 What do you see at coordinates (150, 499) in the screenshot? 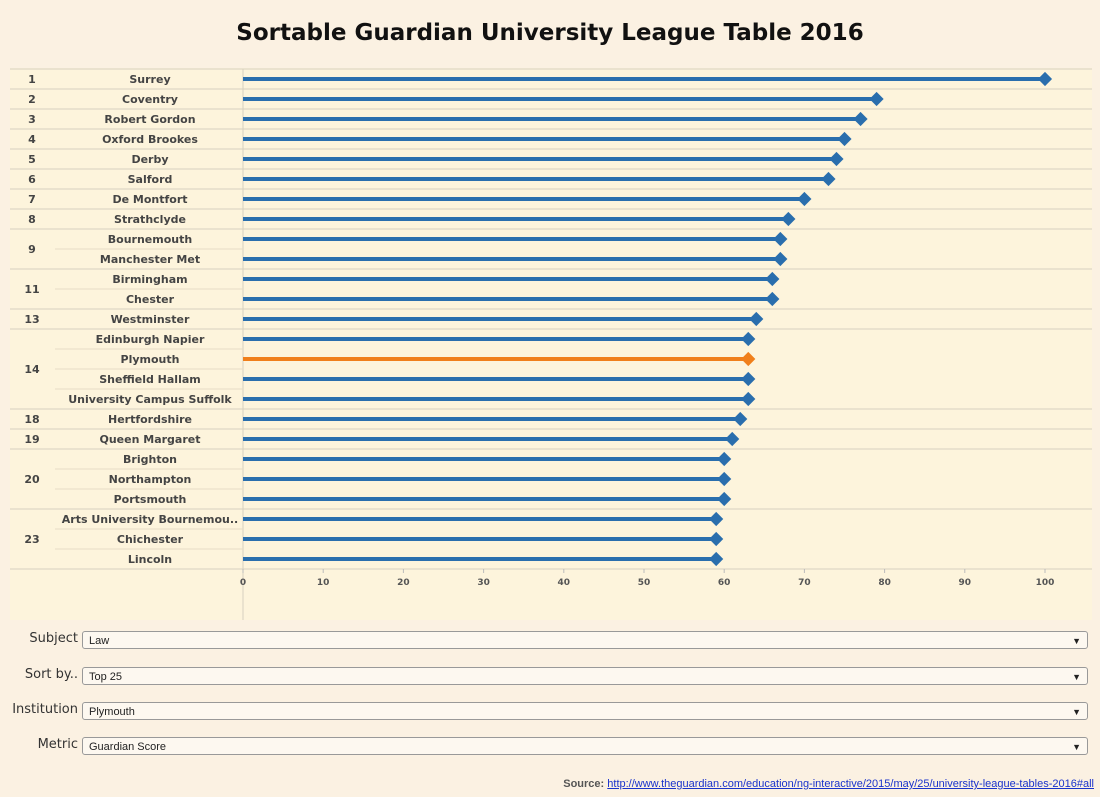
I see `university-label: Portsmouth` at bounding box center [150, 499].